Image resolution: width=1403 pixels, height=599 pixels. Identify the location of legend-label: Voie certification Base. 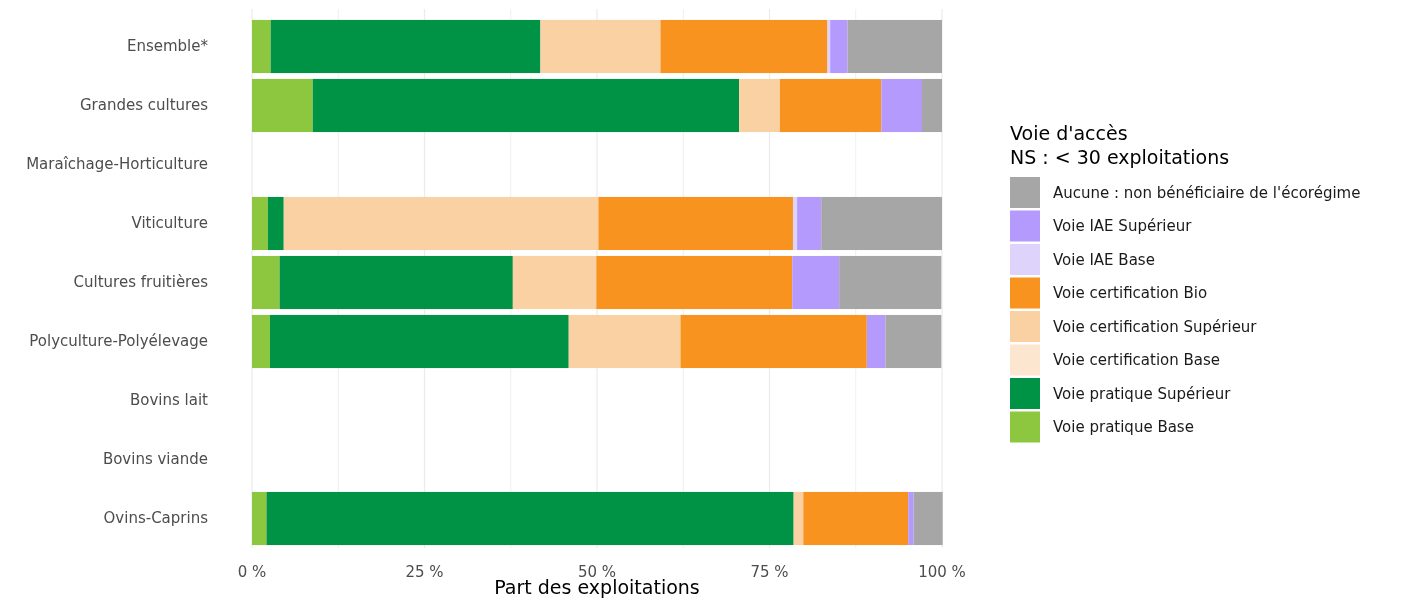
(1137, 360).